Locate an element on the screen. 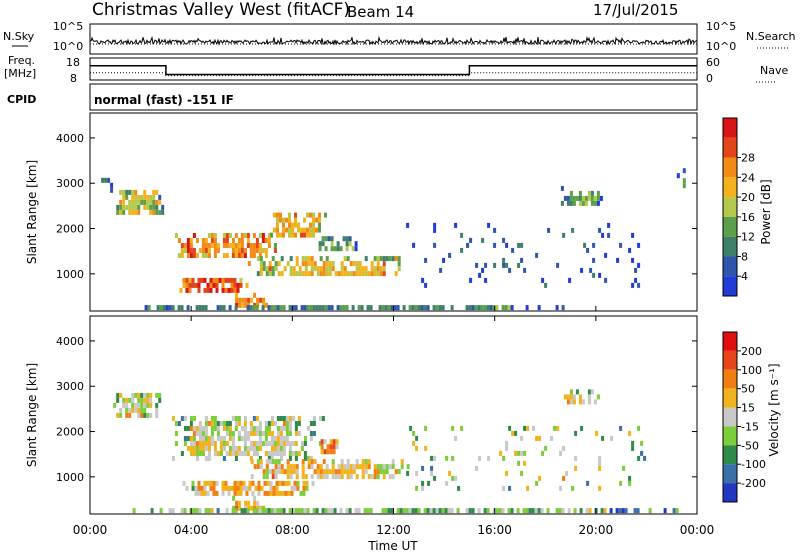  colorbar-tick-label: -50 is located at coordinates (750, 445).